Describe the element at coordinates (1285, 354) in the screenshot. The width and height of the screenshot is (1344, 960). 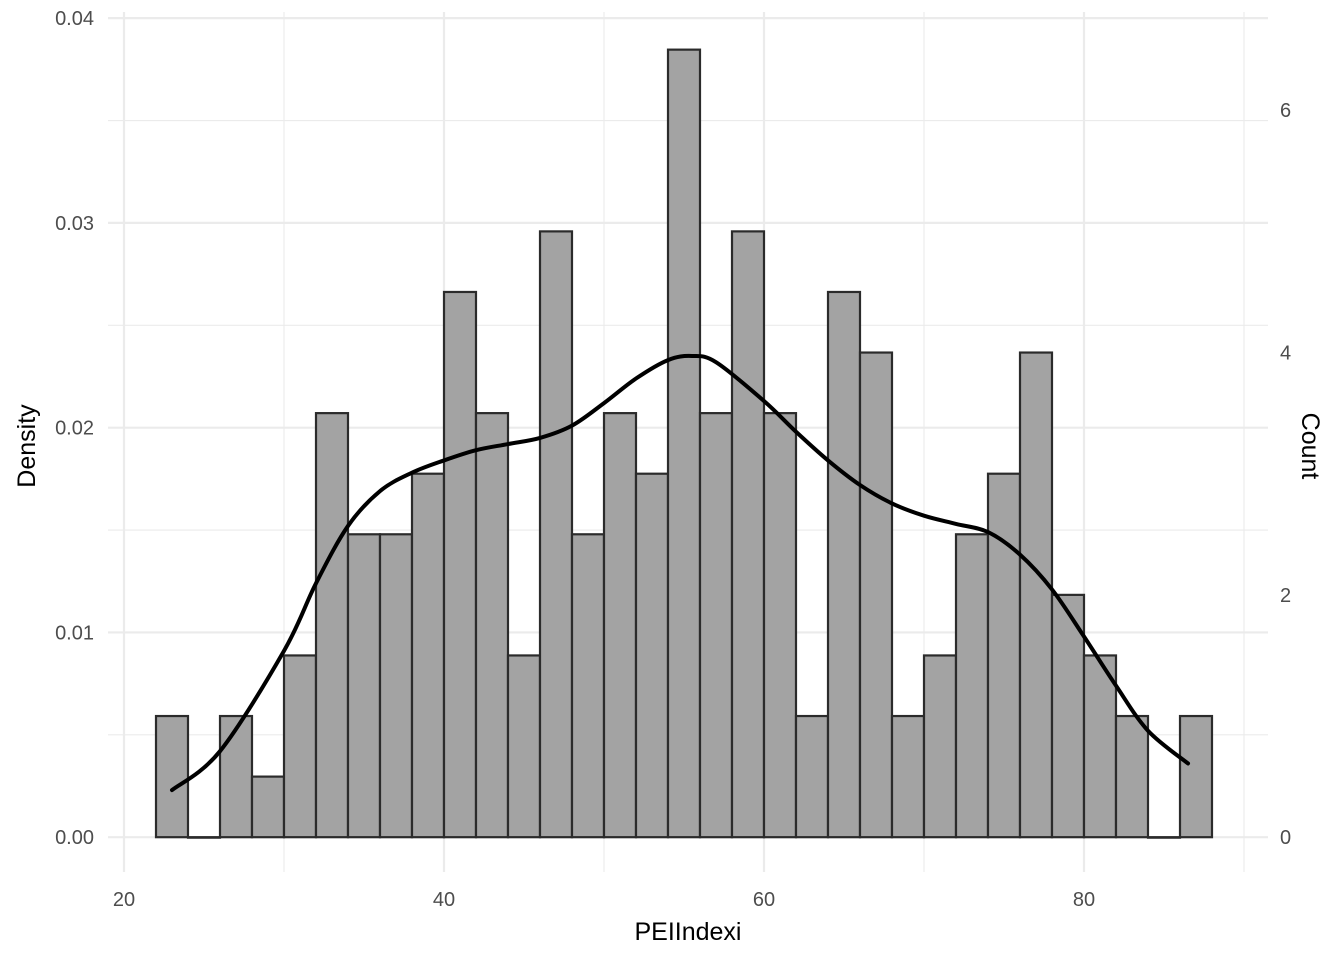
I see `y2-tick-label: 4` at that location.